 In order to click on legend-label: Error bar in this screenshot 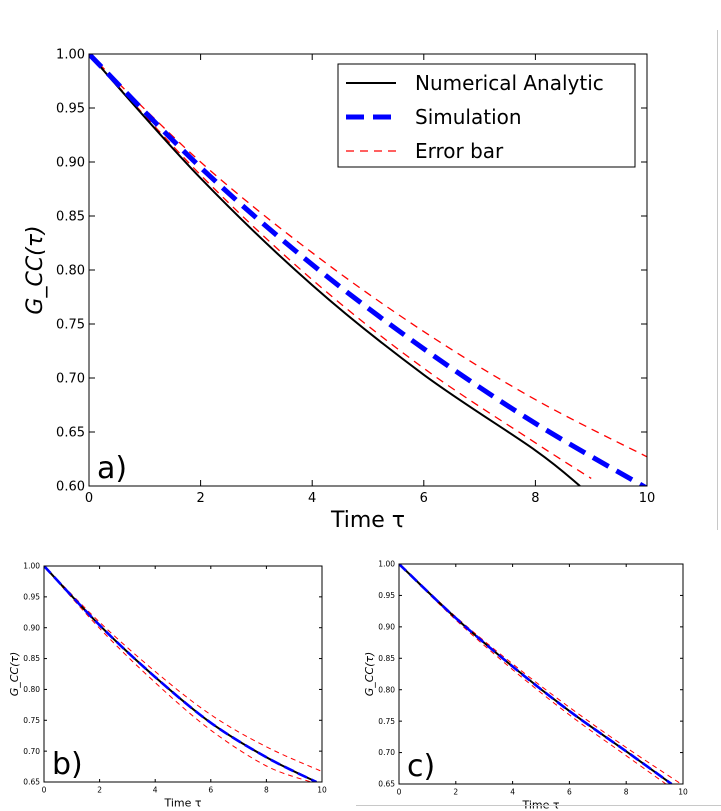, I will do `click(459, 151)`.